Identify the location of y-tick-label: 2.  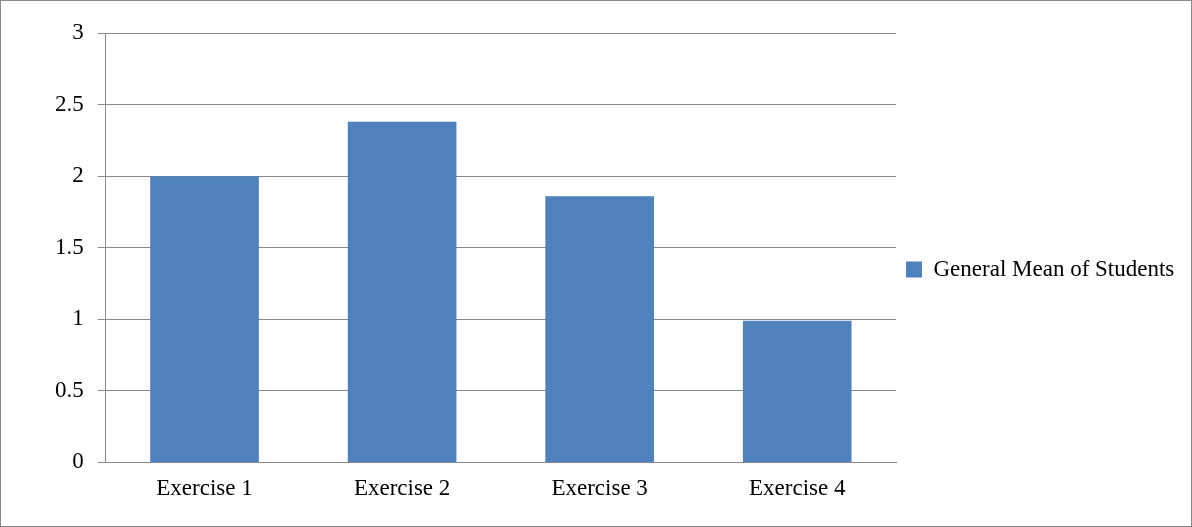
(78, 175).